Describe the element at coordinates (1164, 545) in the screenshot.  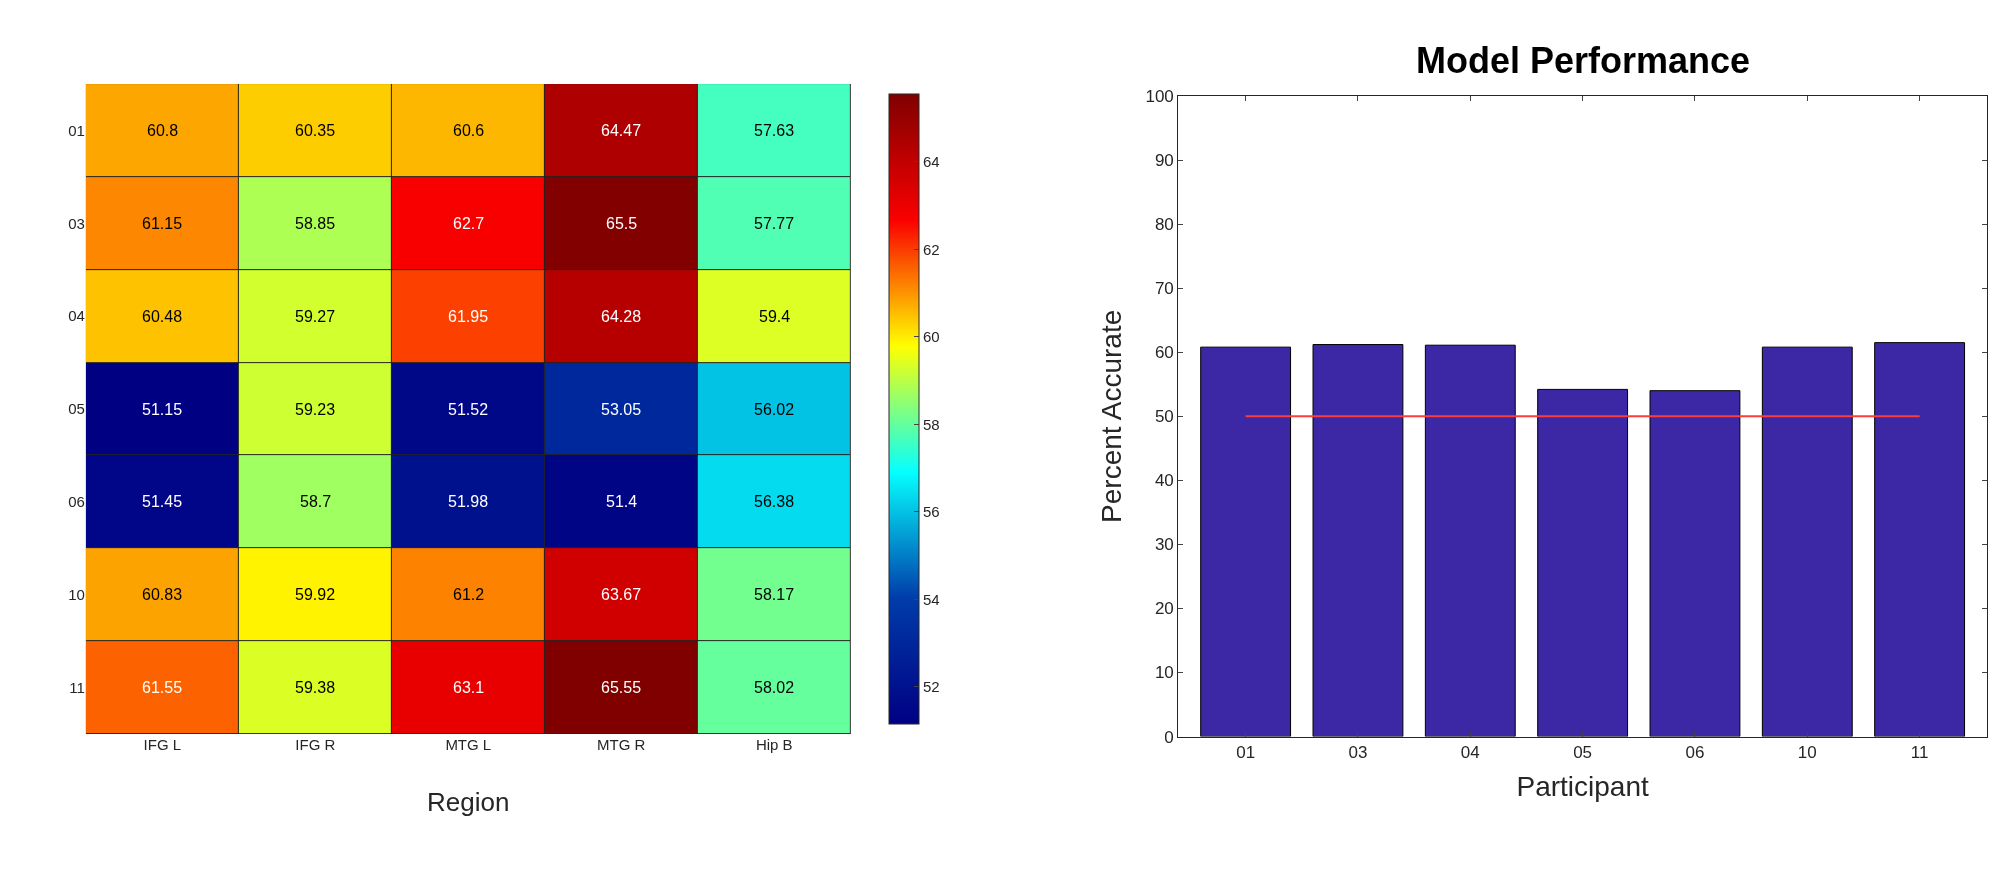
I see `y-tick-label: 30` at that location.